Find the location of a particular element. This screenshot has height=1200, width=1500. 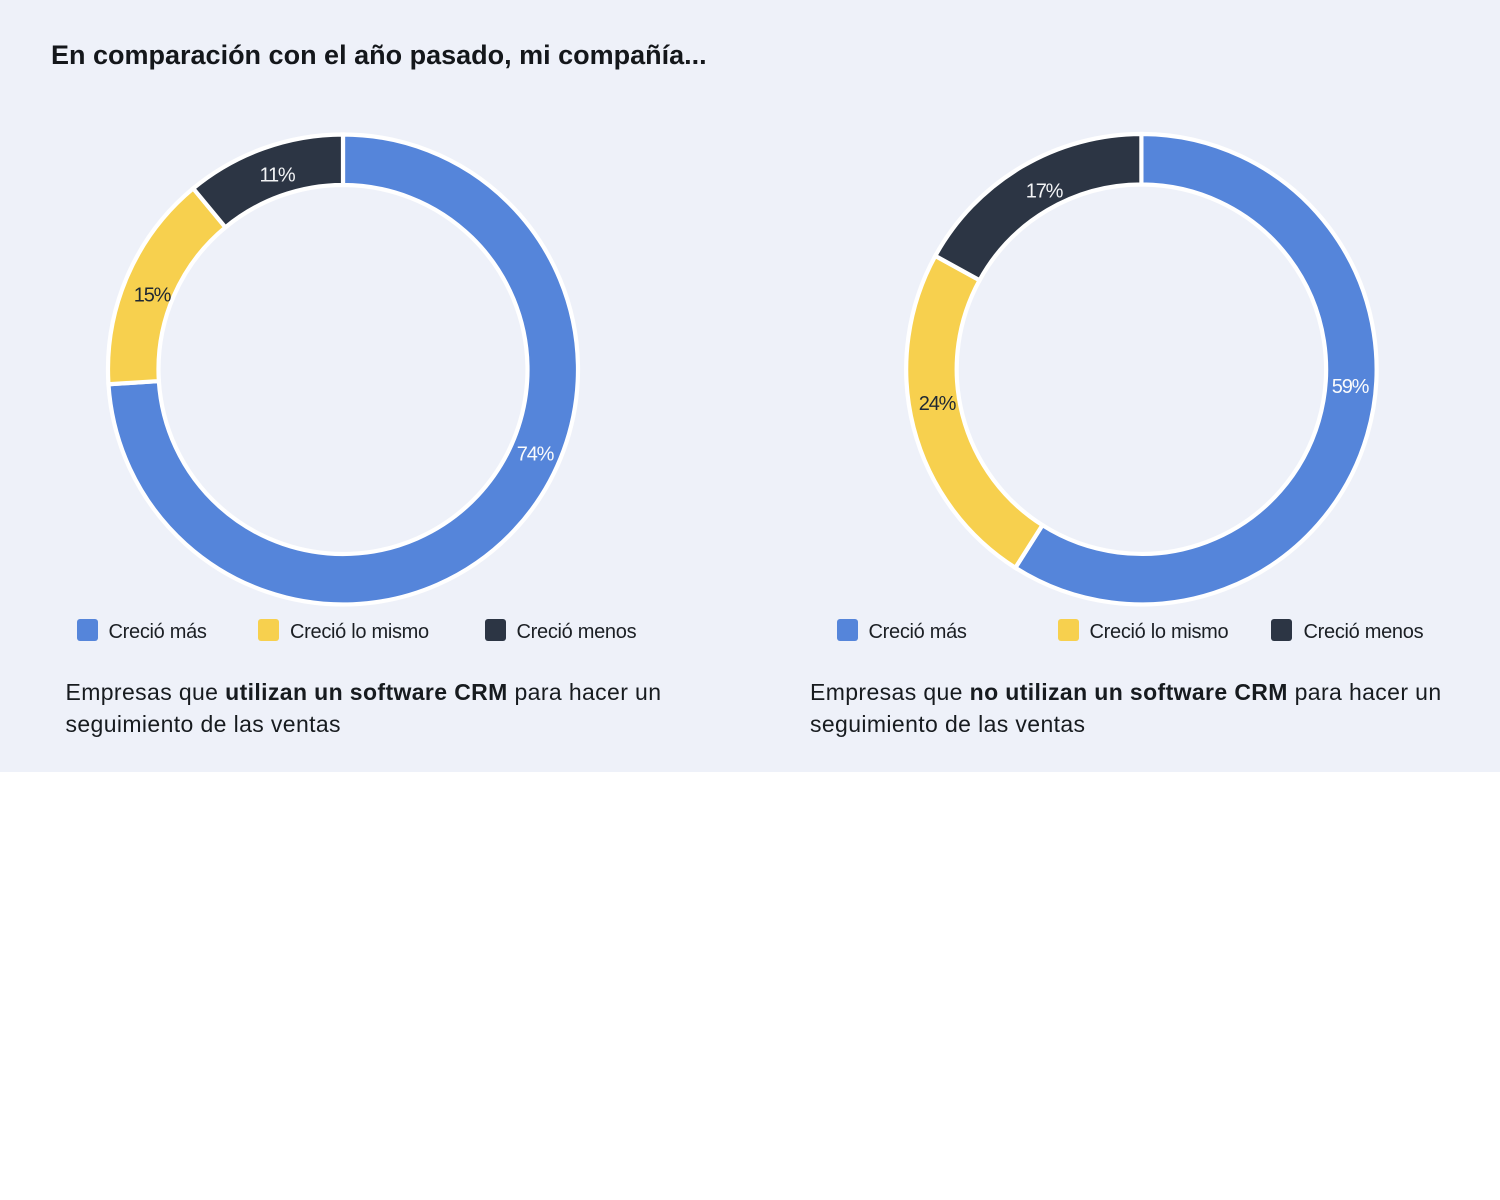

svg-text: 59% is located at coordinates (1351, 387).